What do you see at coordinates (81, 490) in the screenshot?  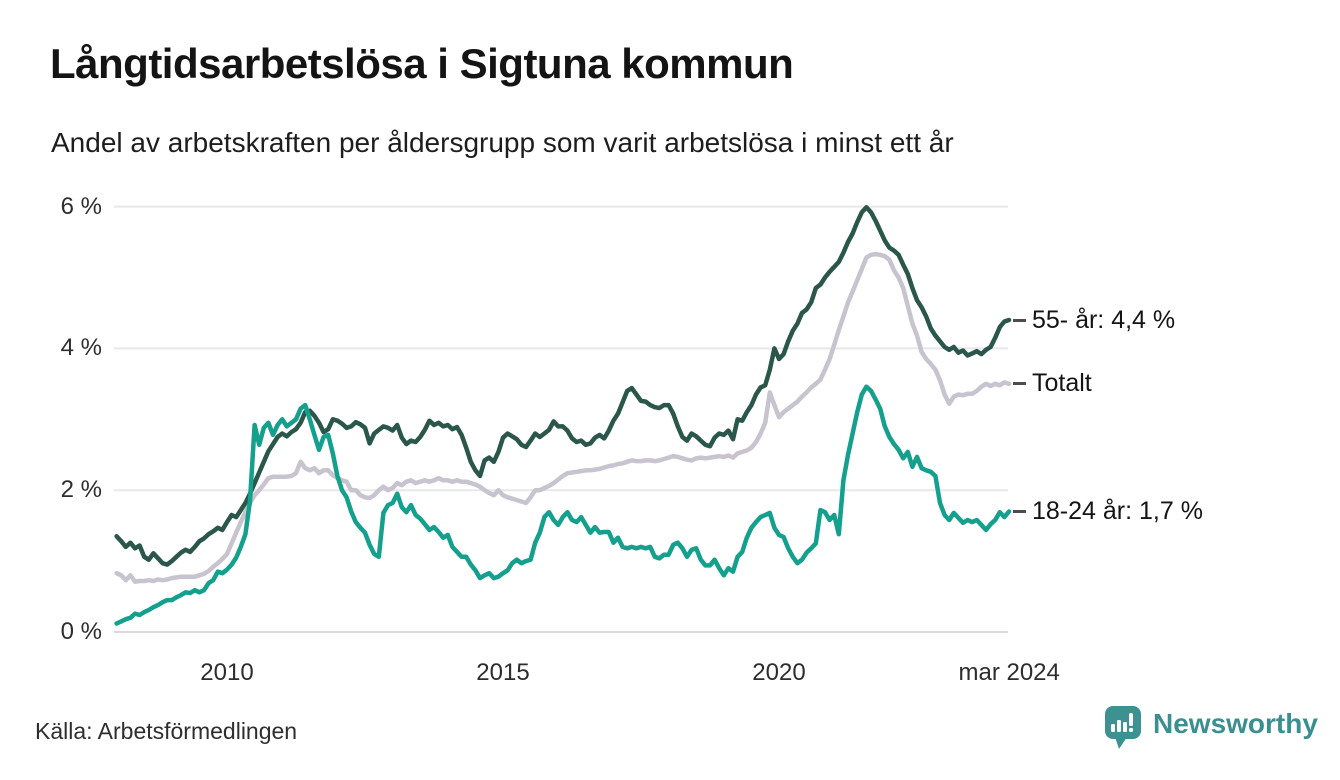 I see `y-tick-label-2: 2 %` at bounding box center [81, 490].